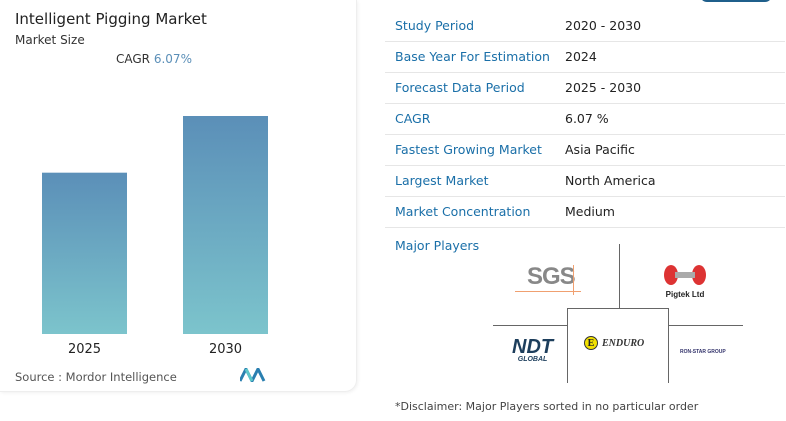 This screenshot has width=786, height=421. I want to click on enduro-text: ENDURO, so click(623, 343).